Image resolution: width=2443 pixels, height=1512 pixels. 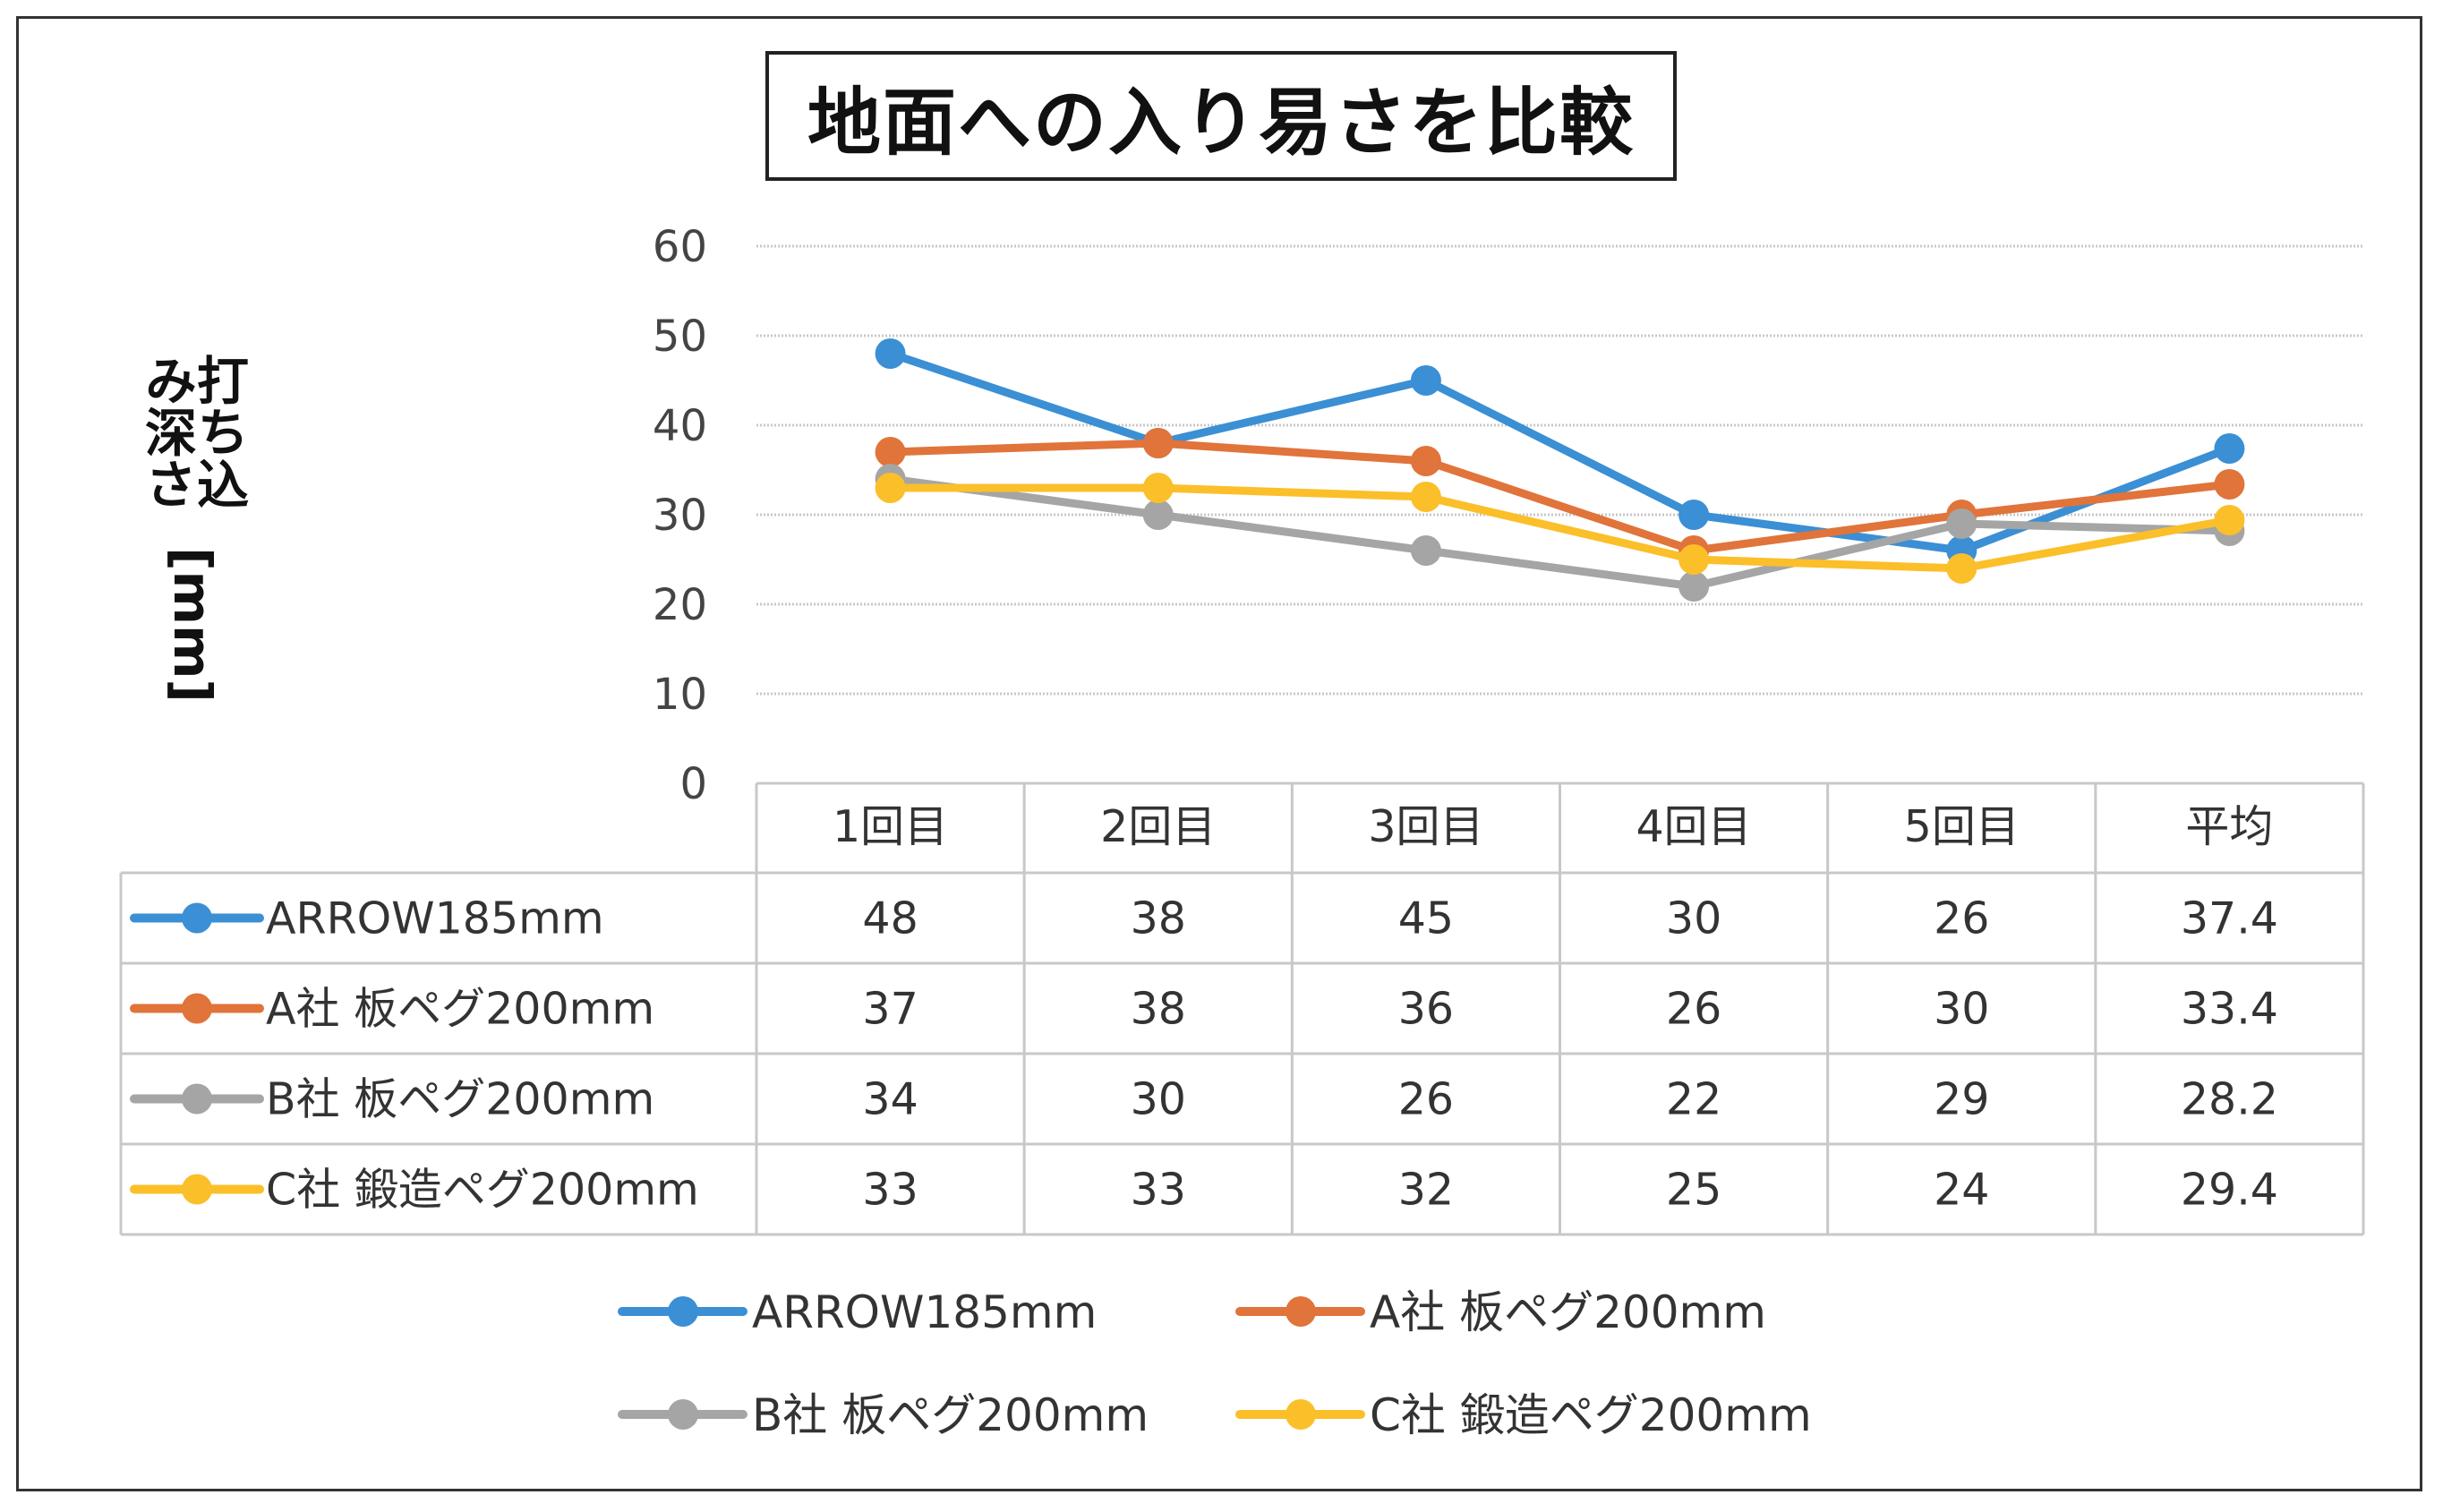 What do you see at coordinates (680, 516) in the screenshot?
I see `y-tick-label: 30` at bounding box center [680, 516].